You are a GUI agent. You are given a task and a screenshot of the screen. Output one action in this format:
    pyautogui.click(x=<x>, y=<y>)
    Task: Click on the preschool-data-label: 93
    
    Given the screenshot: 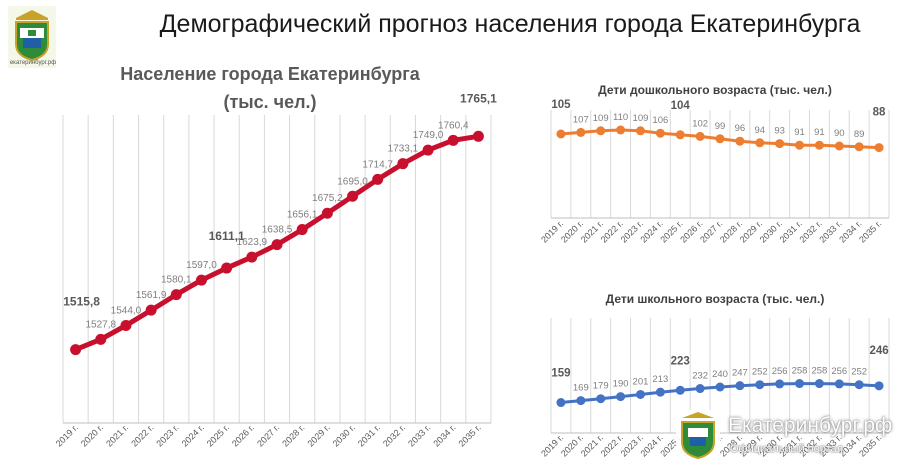 What is the action you would take?
    pyautogui.click(x=779, y=131)
    